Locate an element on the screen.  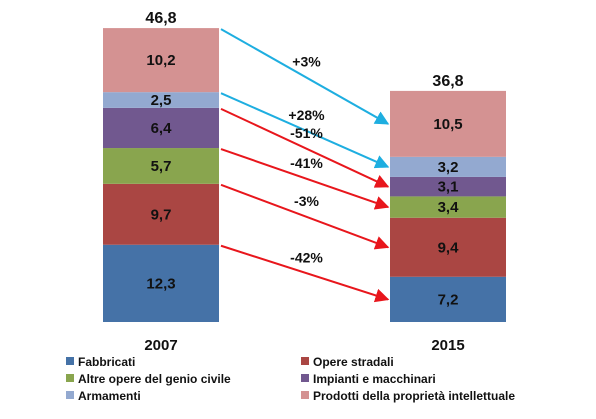
legend-label-impianti-e-macchinari: Impianti e macchinari is located at coordinates (374, 379).